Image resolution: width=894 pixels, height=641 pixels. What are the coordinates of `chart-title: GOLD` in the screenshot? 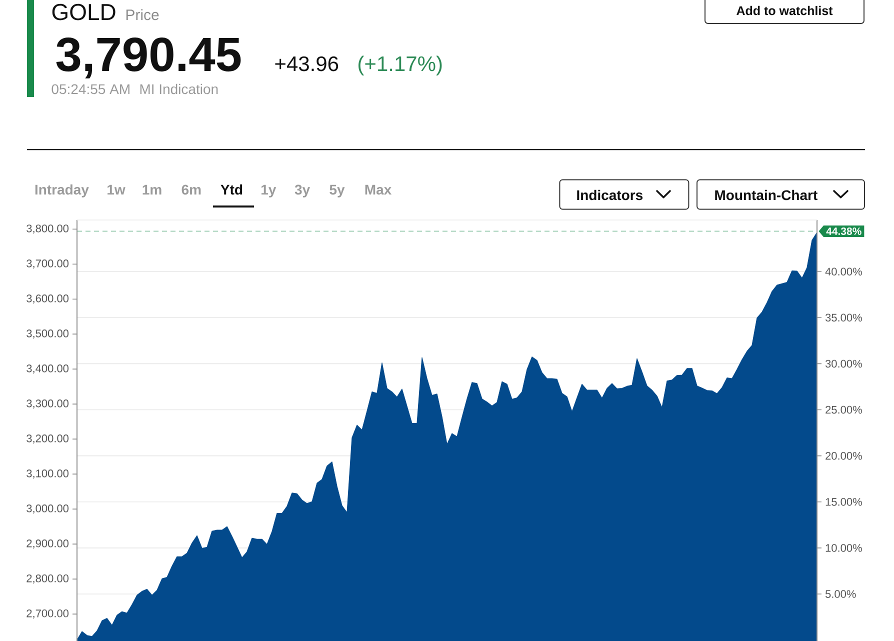 It's located at (84, 12).